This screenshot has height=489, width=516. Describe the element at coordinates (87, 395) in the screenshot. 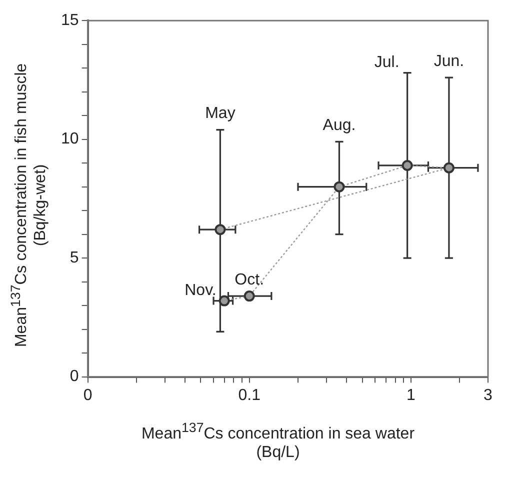

I see `x-tick-label: 0` at that location.